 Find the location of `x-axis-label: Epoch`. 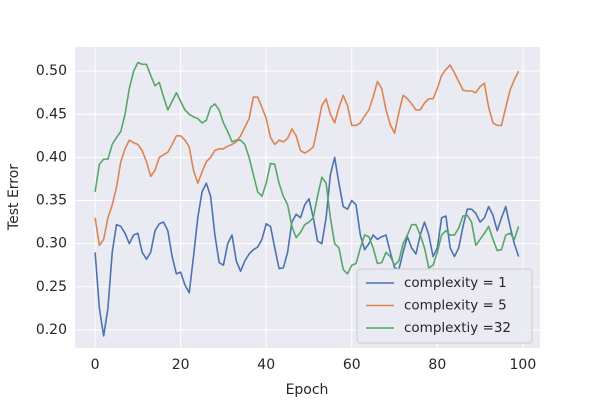

x-axis-label: Epoch is located at coordinates (307, 390).